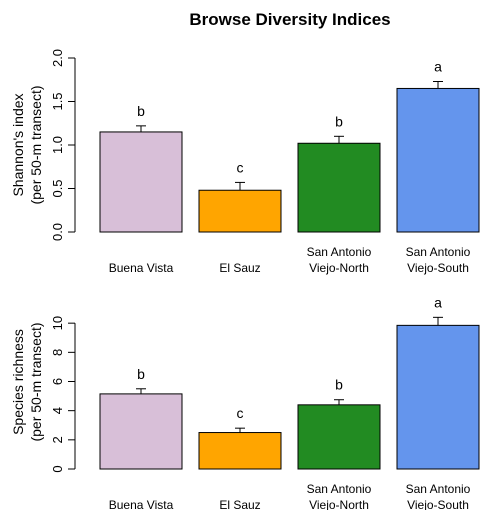 Image resolution: width=480 pixels, height=515 pixels. What do you see at coordinates (18, 382) in the screenshot?
I see `y-axis-label-line1: Species richness` at bounding box center [18, 382].